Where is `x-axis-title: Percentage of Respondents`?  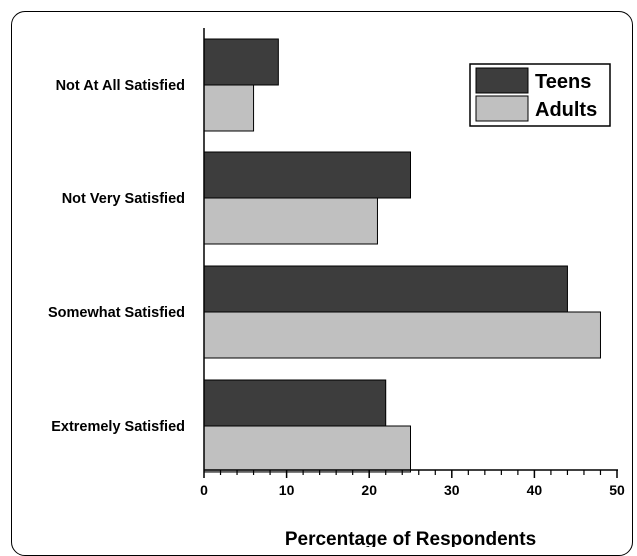
x-axis-title: Percentage of Respondents is located at coordinates (410, 538).